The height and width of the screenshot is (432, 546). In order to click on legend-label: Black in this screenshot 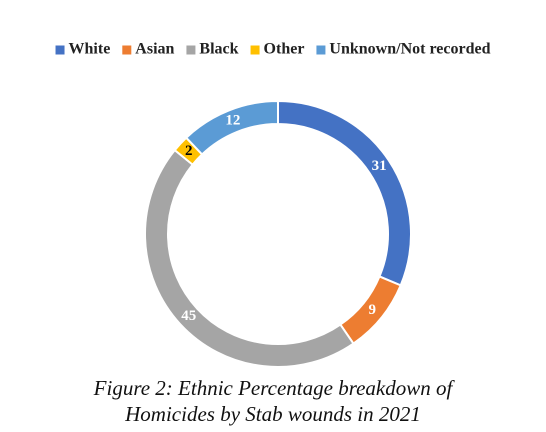, I will do `click(218, 49)`.